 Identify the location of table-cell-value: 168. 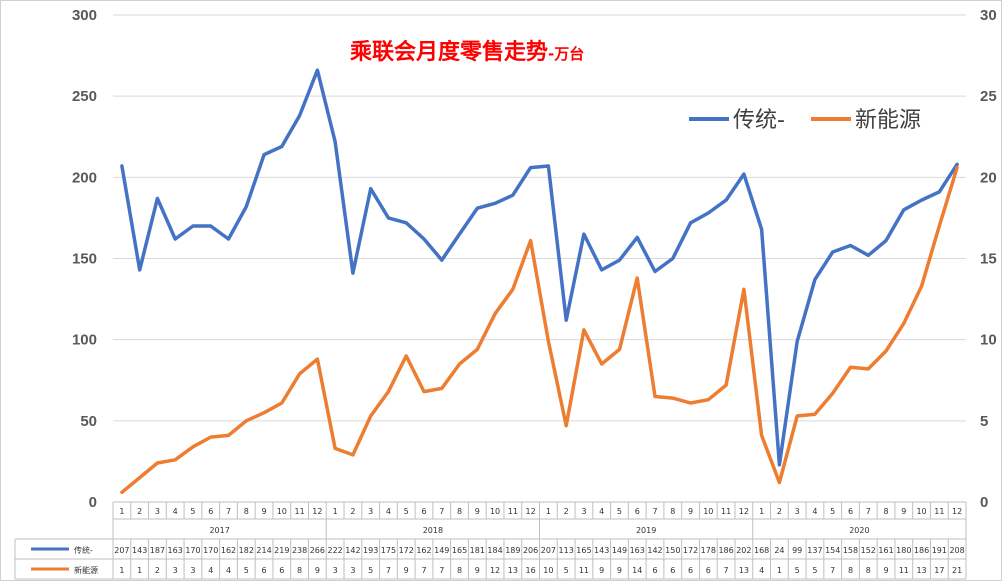
(761, 550).